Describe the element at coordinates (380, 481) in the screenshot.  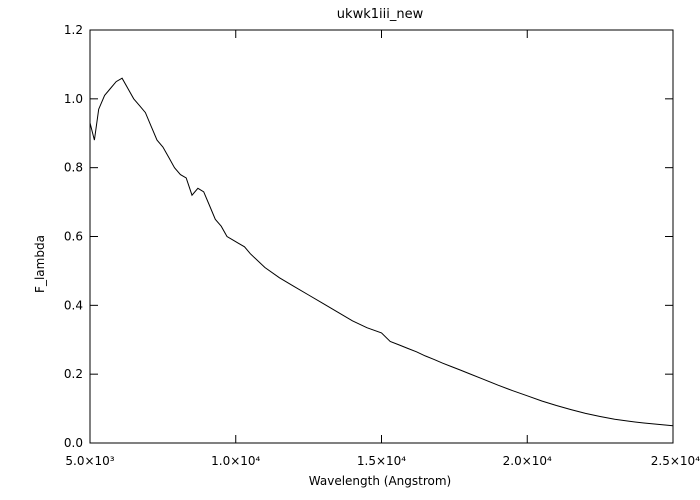
I see `x-axis-label: Wavelength (Angstrom)` at that location.